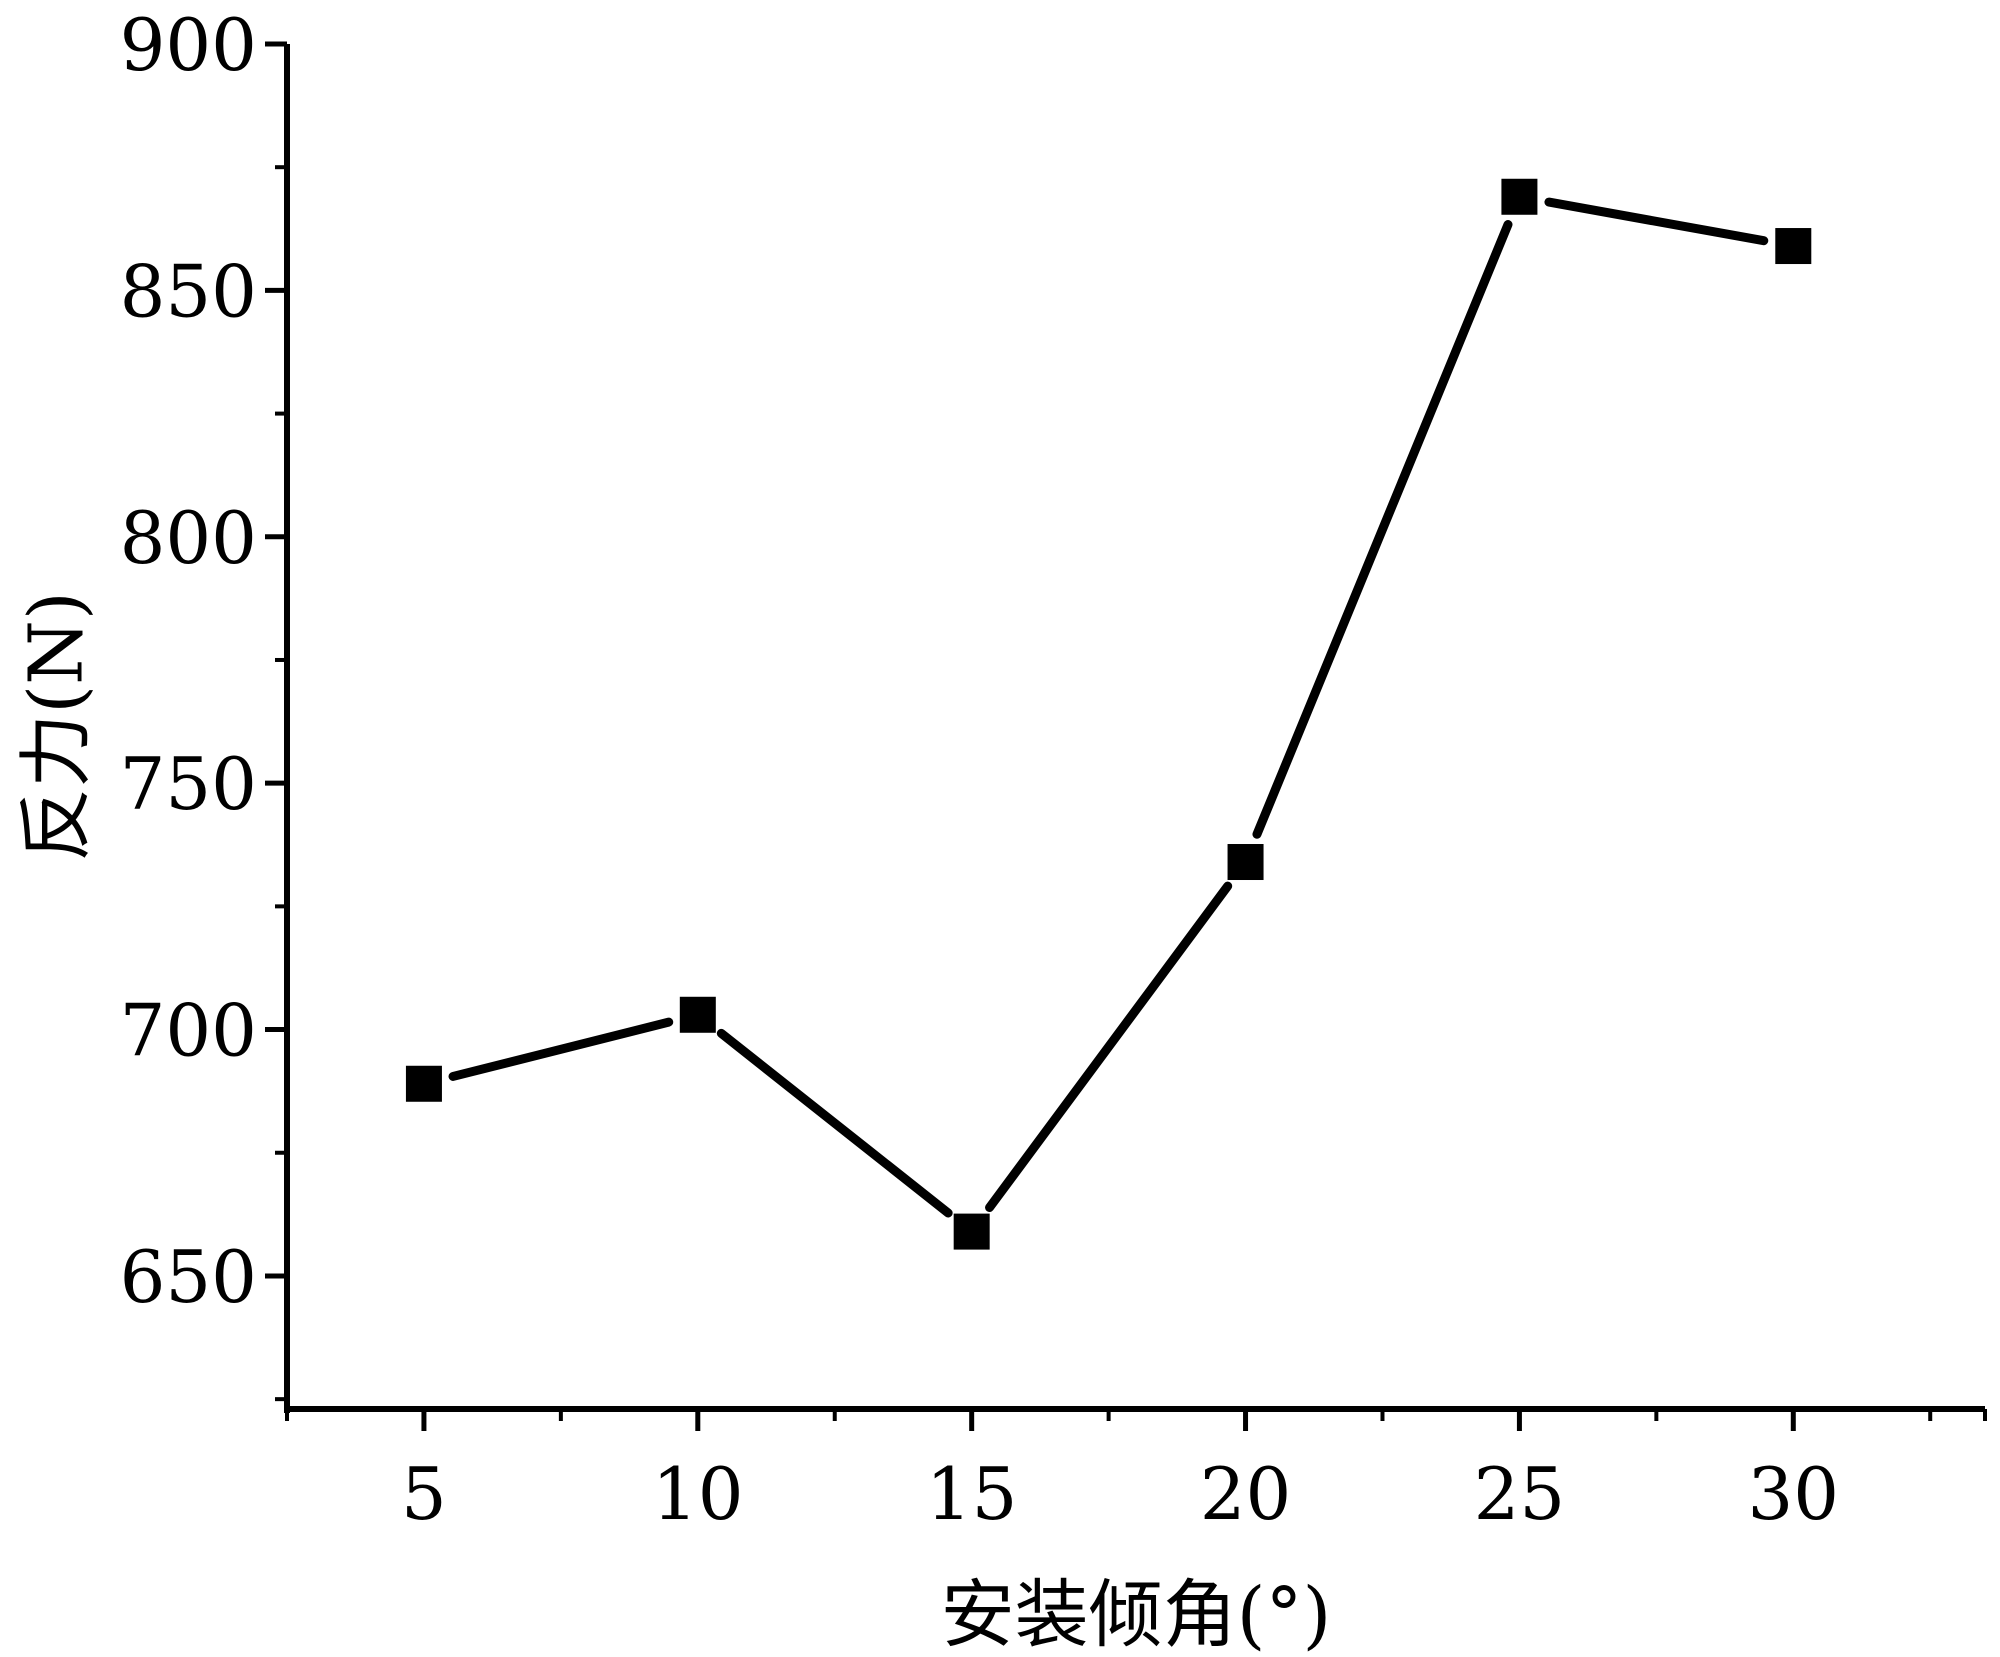 This screenshot has width=2000, height=1657. I want to click on x-tick-label: 15, so click(972, 1494).